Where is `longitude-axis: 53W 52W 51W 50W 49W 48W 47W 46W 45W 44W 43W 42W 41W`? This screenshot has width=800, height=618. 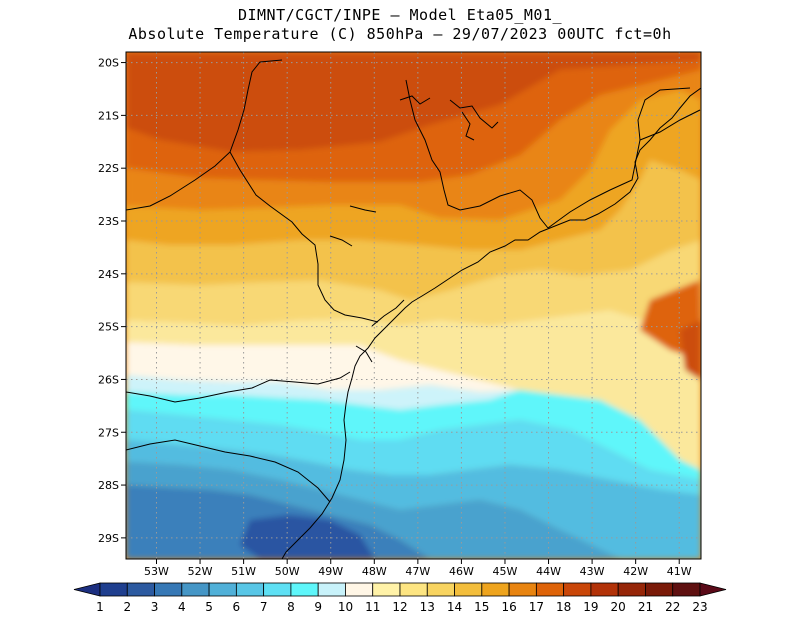 longitude-axis: 53W 52W 51W 50W 49W 48W 47W 46W 45W 44W 43W 42W 41W is located at coordinates (418, 568).